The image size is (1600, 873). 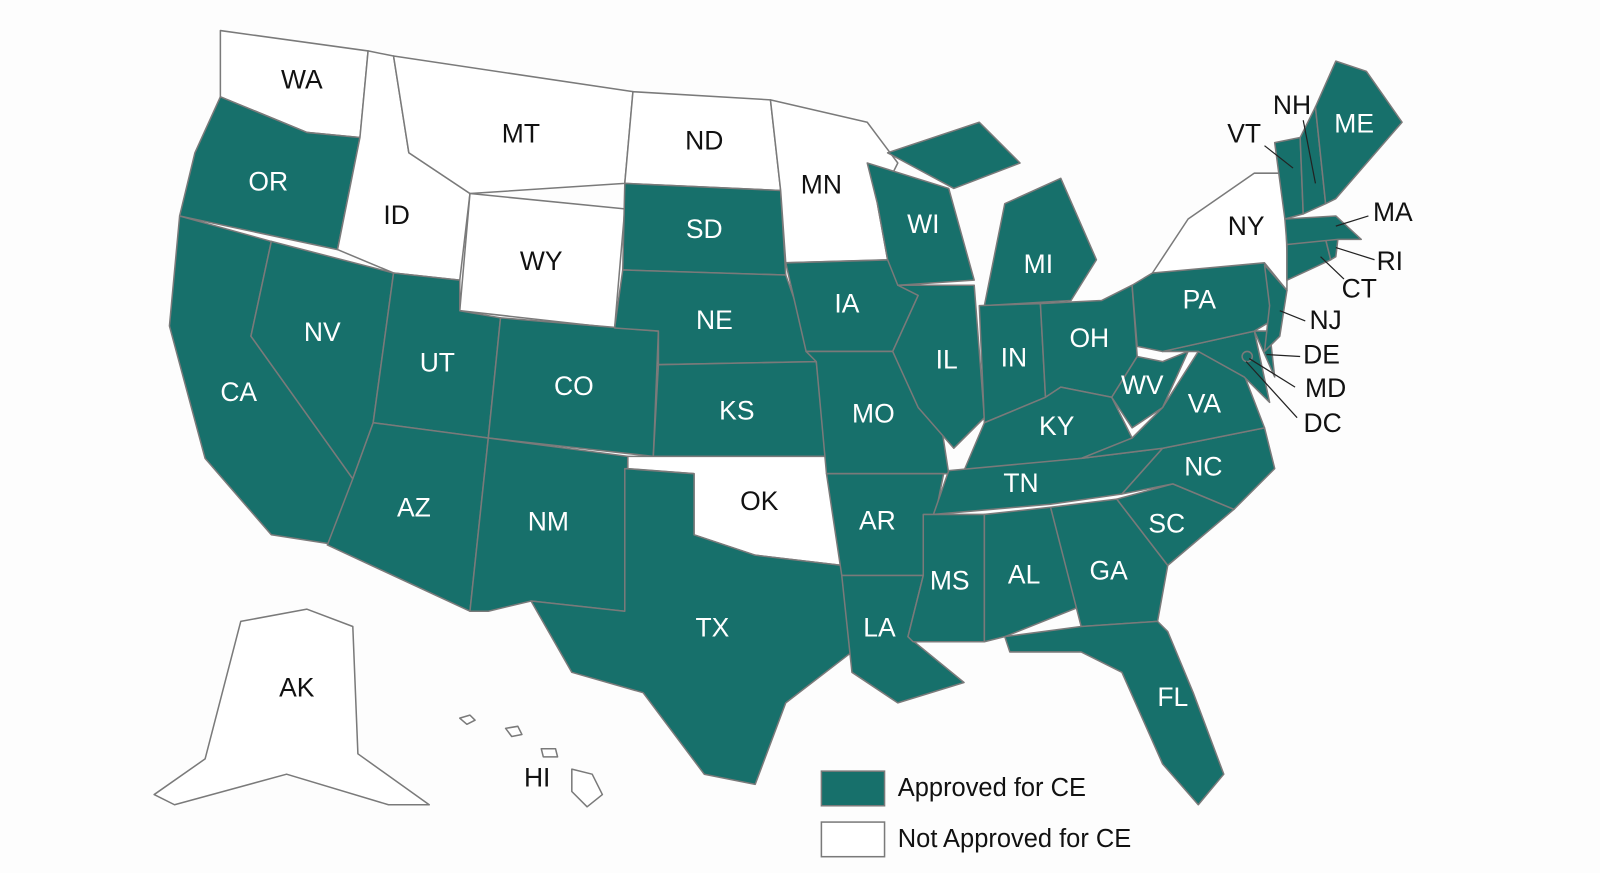 I want to click on state-label: NM, so click(x=548, y=522).